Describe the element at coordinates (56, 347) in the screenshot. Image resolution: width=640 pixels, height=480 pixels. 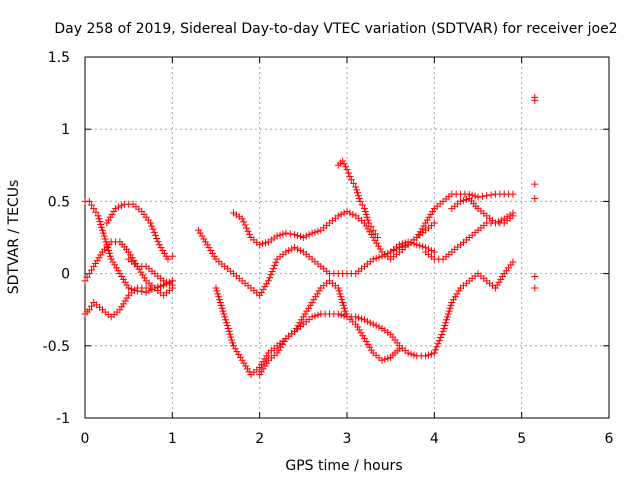
I see `y-tick-label: -0.5` at that location.